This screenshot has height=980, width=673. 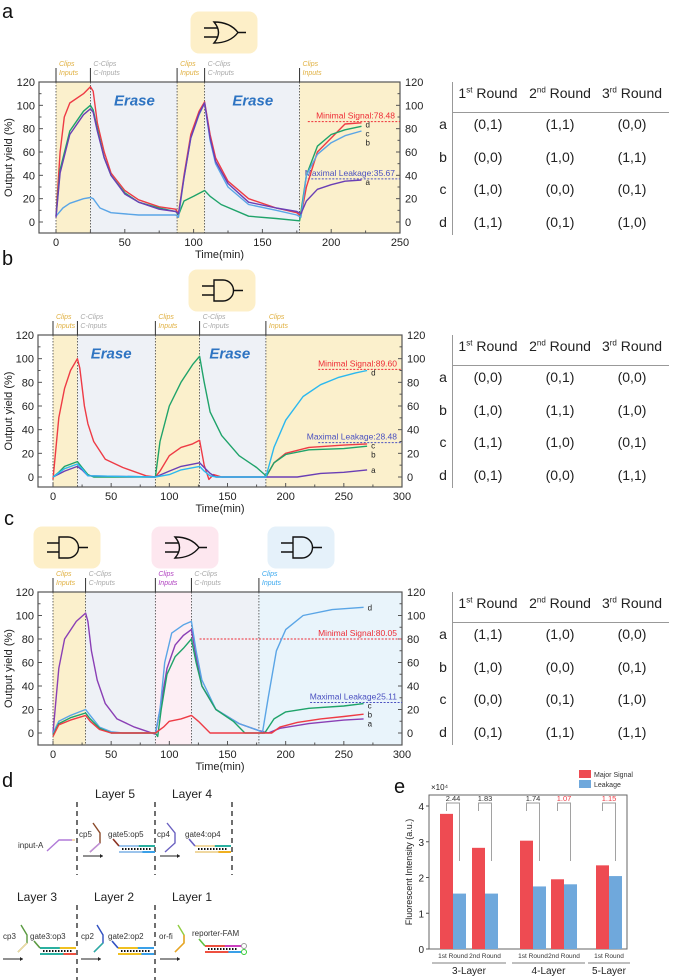 I want to click on series-end-label-d: d, so click(x=373, y=372).